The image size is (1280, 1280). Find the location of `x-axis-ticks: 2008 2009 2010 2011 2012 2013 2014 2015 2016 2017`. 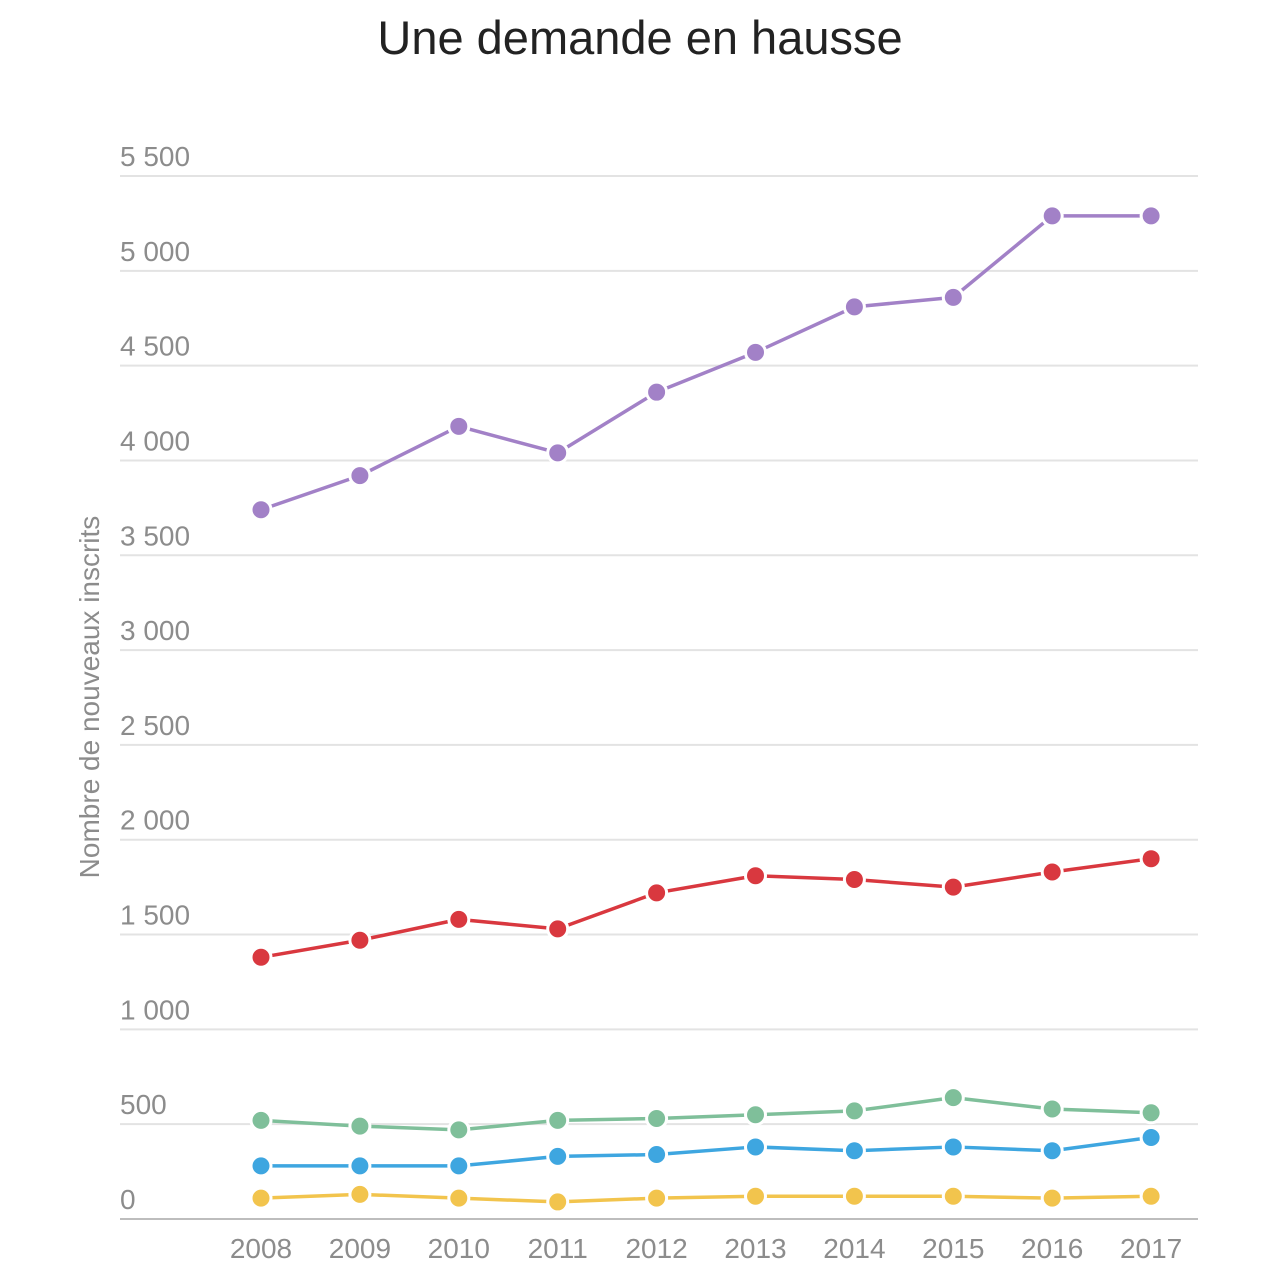

x-axis-ticks: 2008 2009 2010 2011 2012 2013 2014 2015 2016 2017 is located at coordinates (706, 1248).